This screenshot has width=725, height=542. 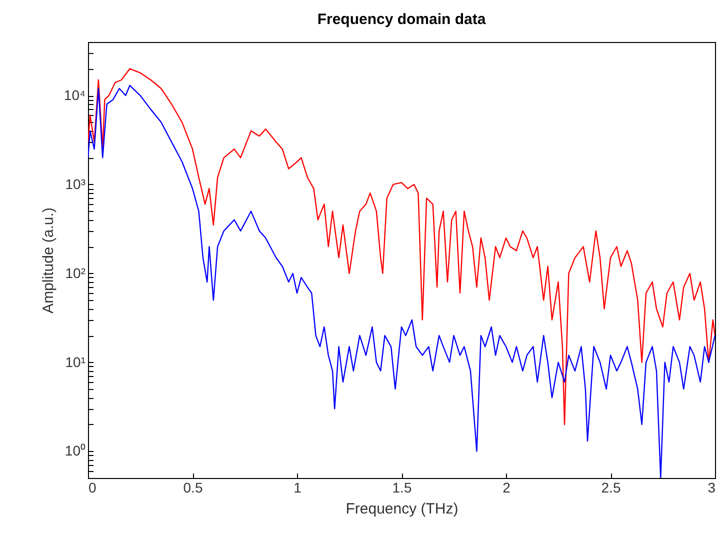 What do you see at coordinates (193, 488) in the screenshot?
I see `x-tick-label: 0.5` at bounding box center [193, 488].